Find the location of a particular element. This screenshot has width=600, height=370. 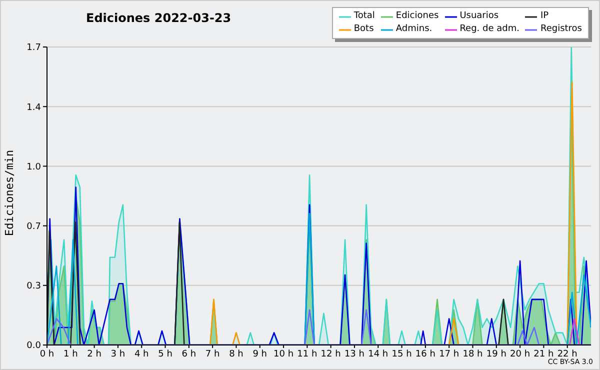

legend-label: Registros is located at coordinates (561, 29).